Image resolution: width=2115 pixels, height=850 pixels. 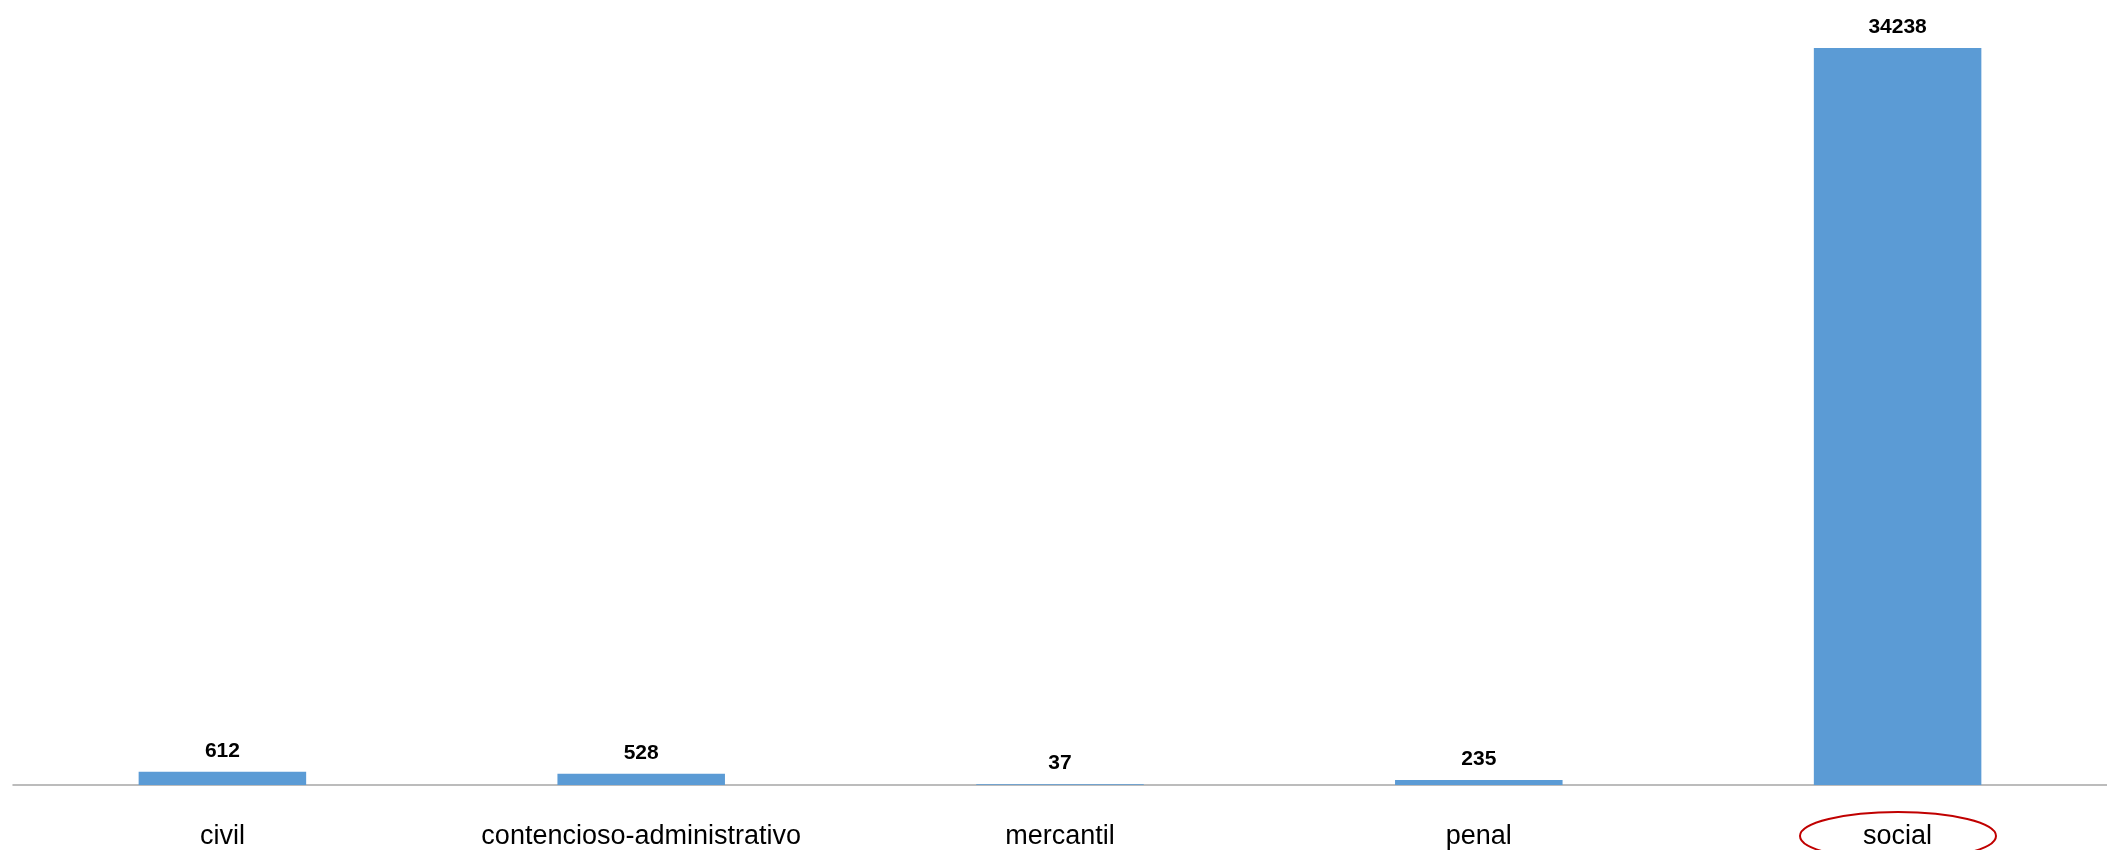 I want to click on data-label: 37, so click(x=1060, y=762).